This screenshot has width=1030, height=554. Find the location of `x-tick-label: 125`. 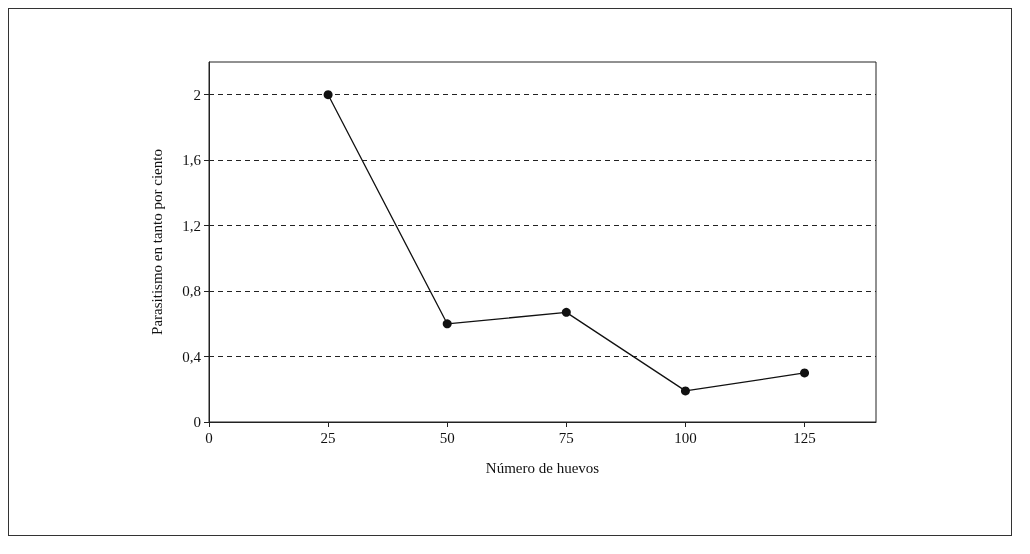

x-tick-label: 125 is located at coordinates (804, 437).